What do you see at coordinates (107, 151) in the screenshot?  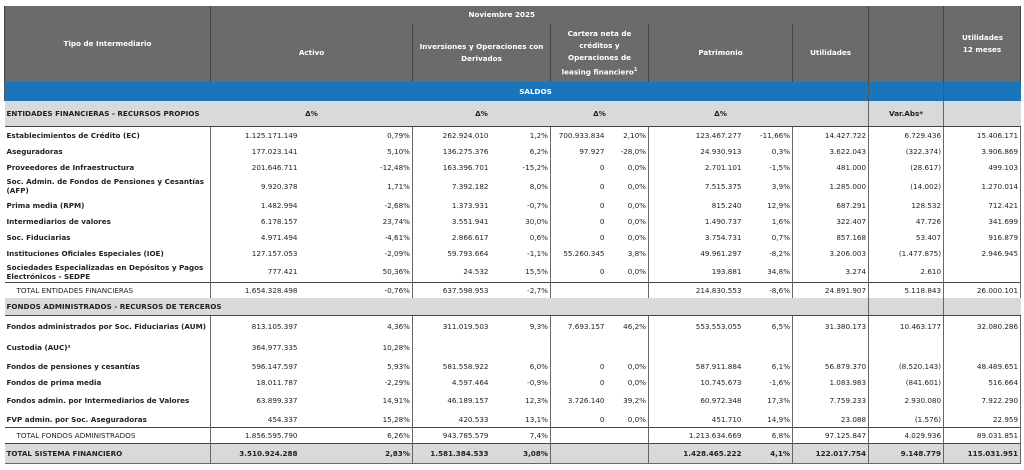 I see `row-label: Aseguradoras` at bounding box center [107, 151].